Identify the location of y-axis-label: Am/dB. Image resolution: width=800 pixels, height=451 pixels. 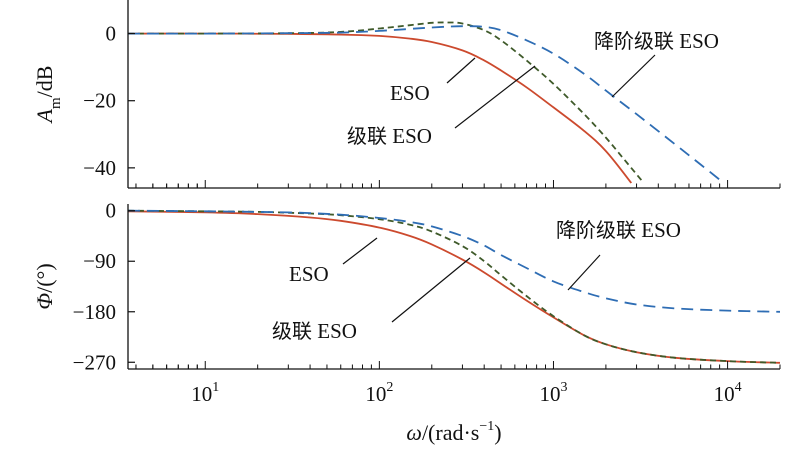
(48, 95).